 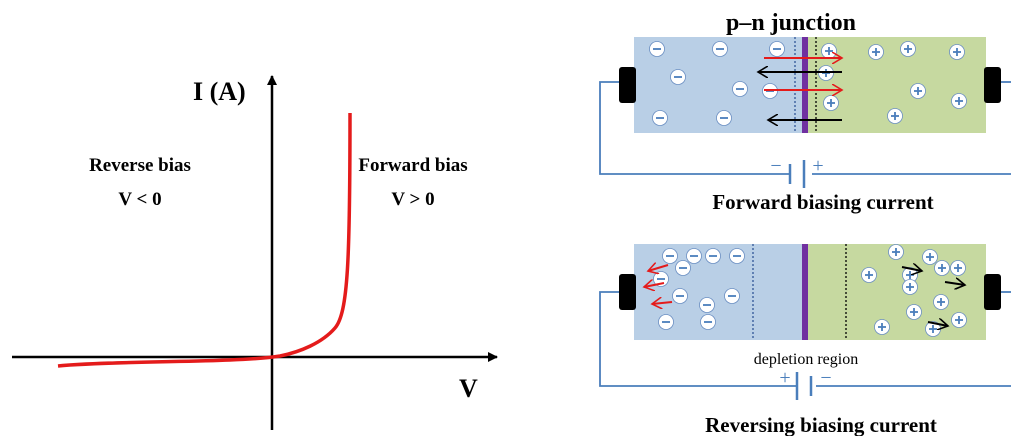 I want to click on x-axis-label: V, so click(x=468, y=388).